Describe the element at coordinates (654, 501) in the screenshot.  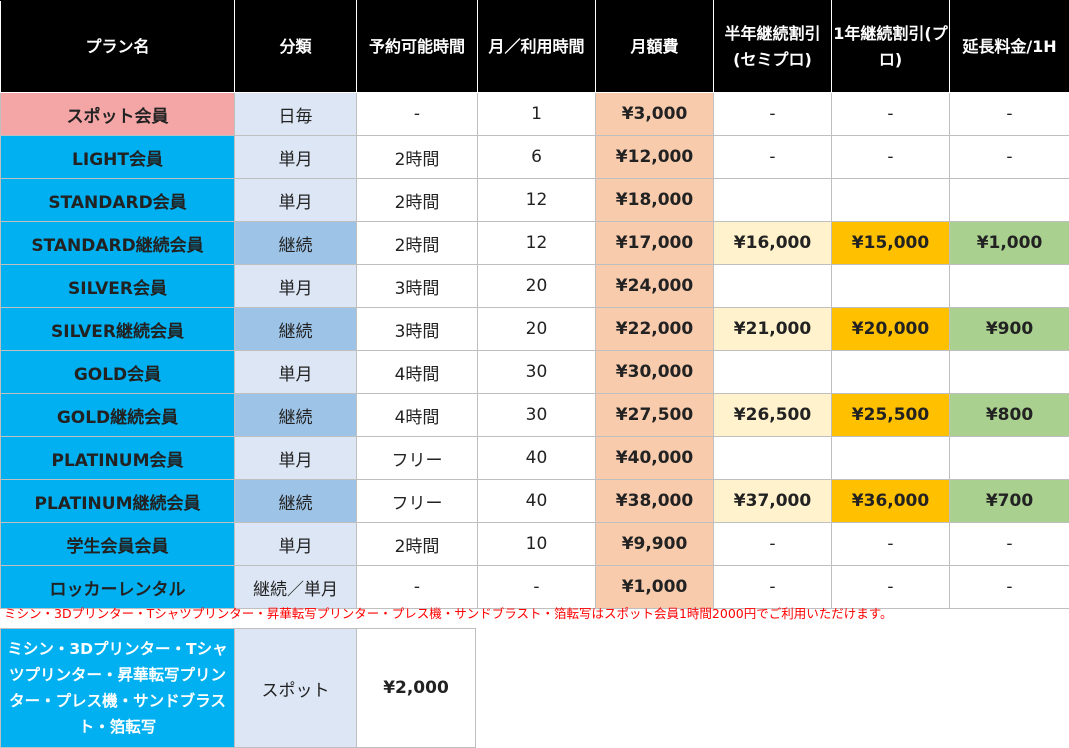
I see `cell-monthly: ¥38,000` at that location.